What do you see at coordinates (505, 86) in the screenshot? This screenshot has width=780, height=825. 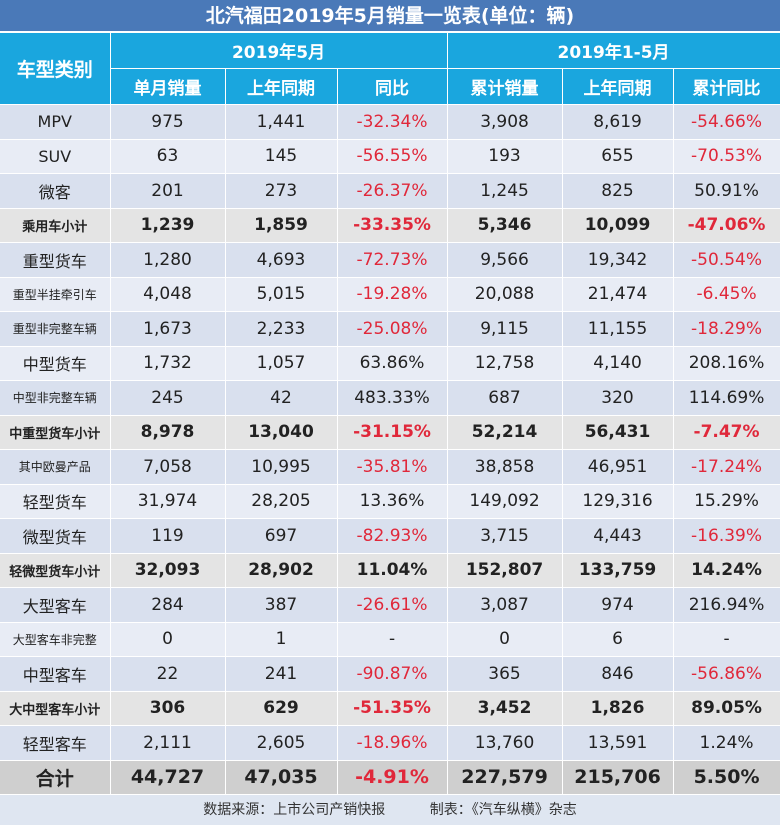 I see `col-header: 累计销量` at bounding box center [505, 86].